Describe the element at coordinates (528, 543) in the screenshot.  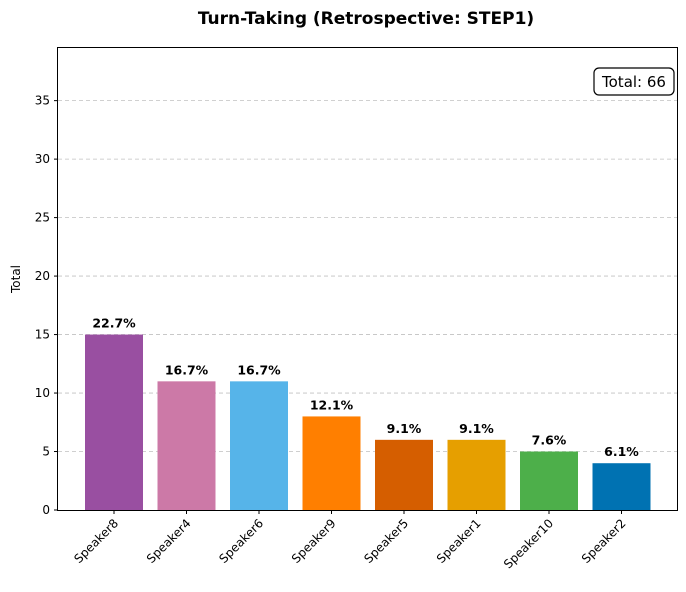
I see `x-tick-label: Speaker10` at that location.